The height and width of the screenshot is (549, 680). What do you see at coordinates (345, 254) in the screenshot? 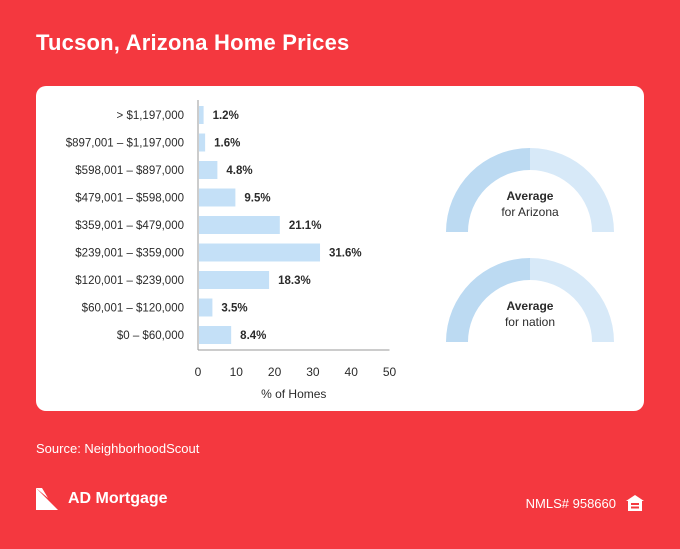
I see `value-label: 31.6%` at bounding box center [345, 254].